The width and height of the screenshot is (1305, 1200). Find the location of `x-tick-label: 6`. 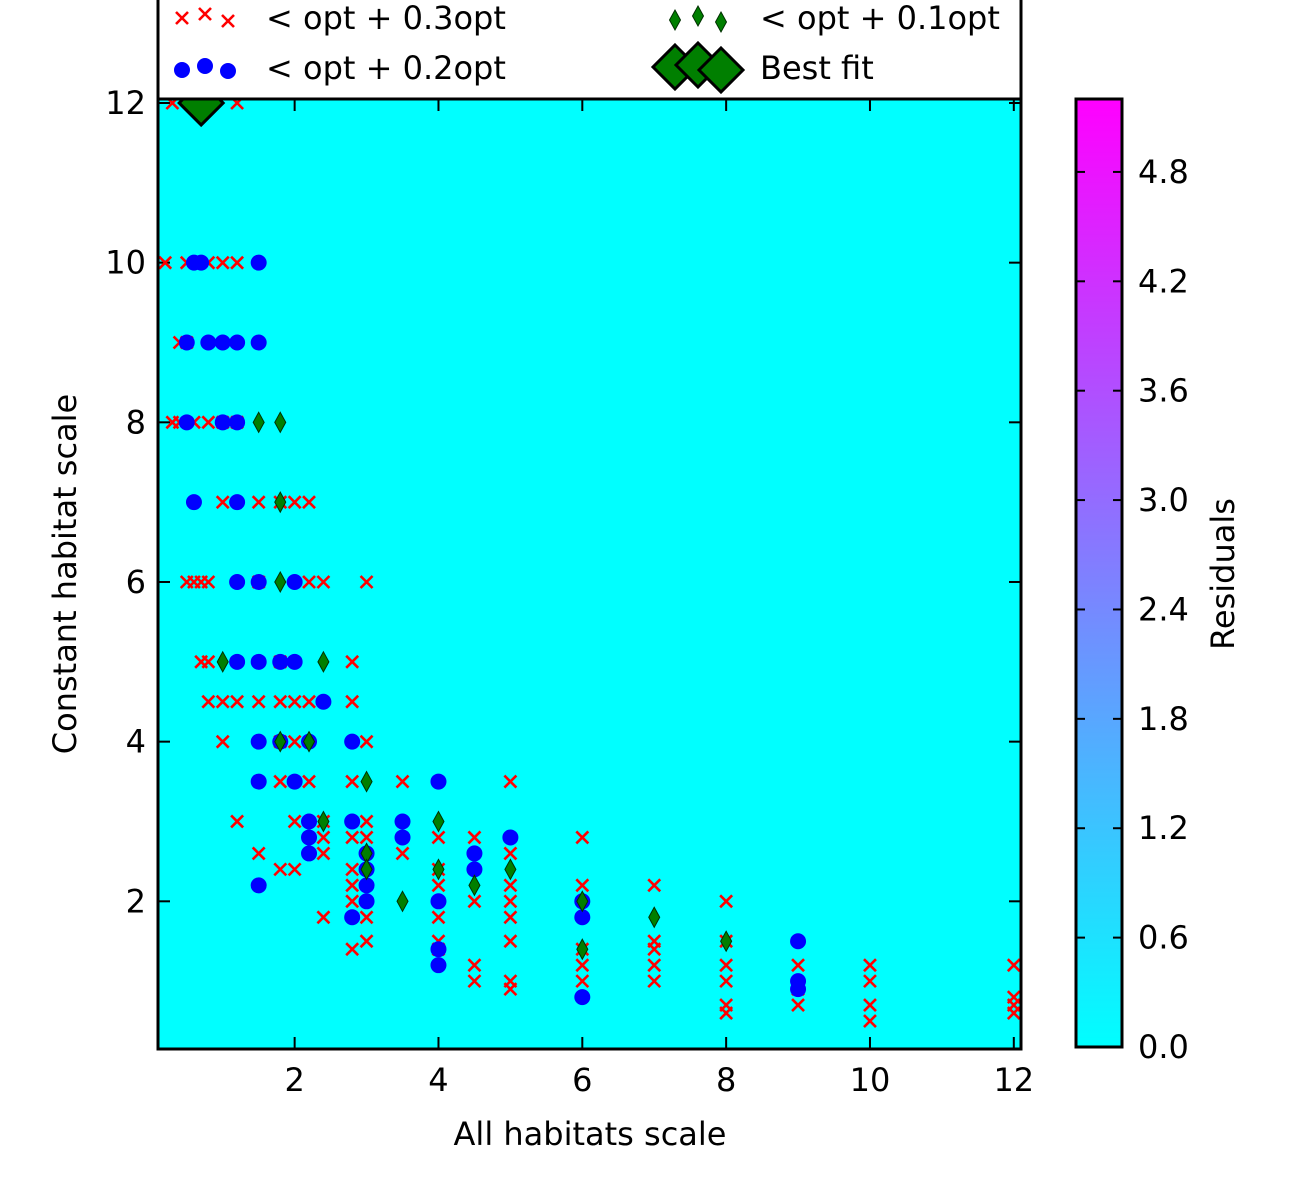

x-tick-label: 6 is located at coordinates (582, 1080).